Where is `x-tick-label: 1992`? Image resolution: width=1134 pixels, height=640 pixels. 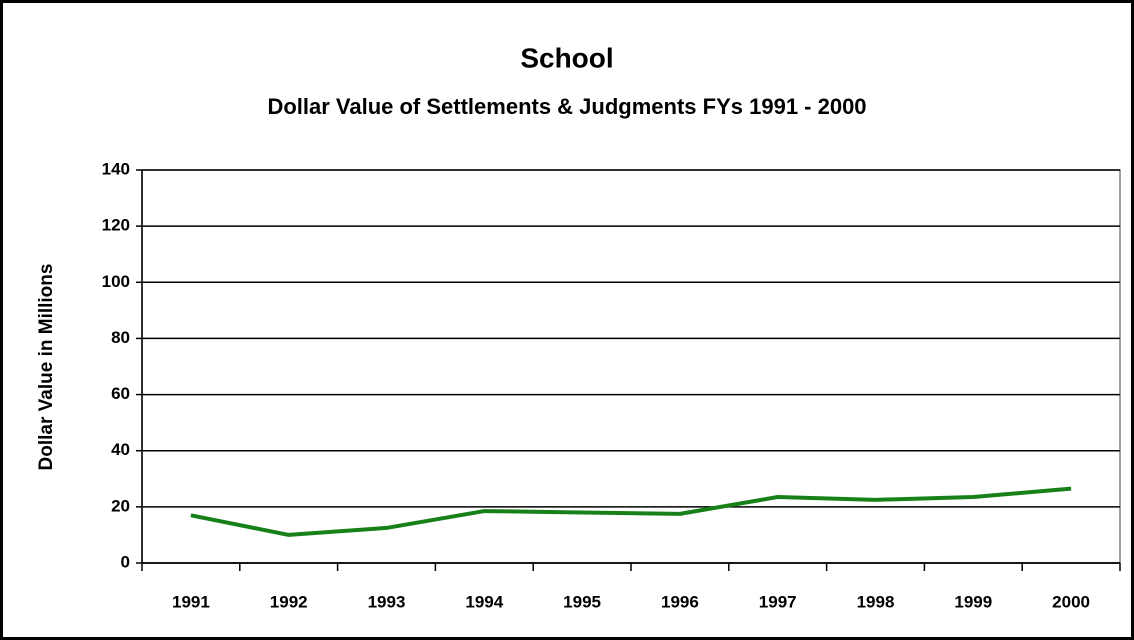 x-tick-label: 1992 is located at coordinates (289, 601).